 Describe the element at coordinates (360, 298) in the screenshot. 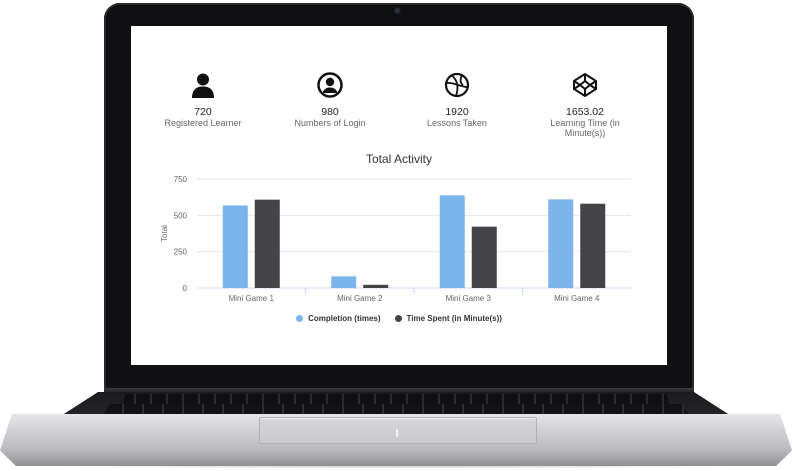

I see `x-tick-label: Mini Game 2` at that location.